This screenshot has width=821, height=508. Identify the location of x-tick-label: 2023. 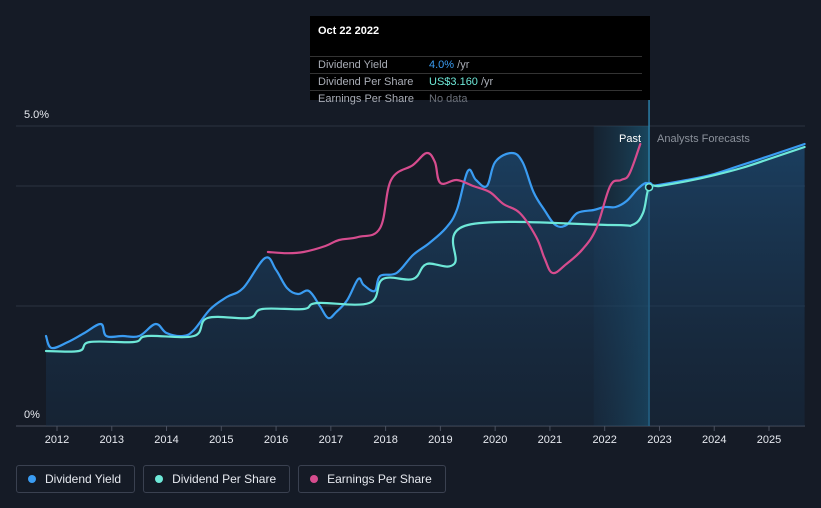
(659, 440).